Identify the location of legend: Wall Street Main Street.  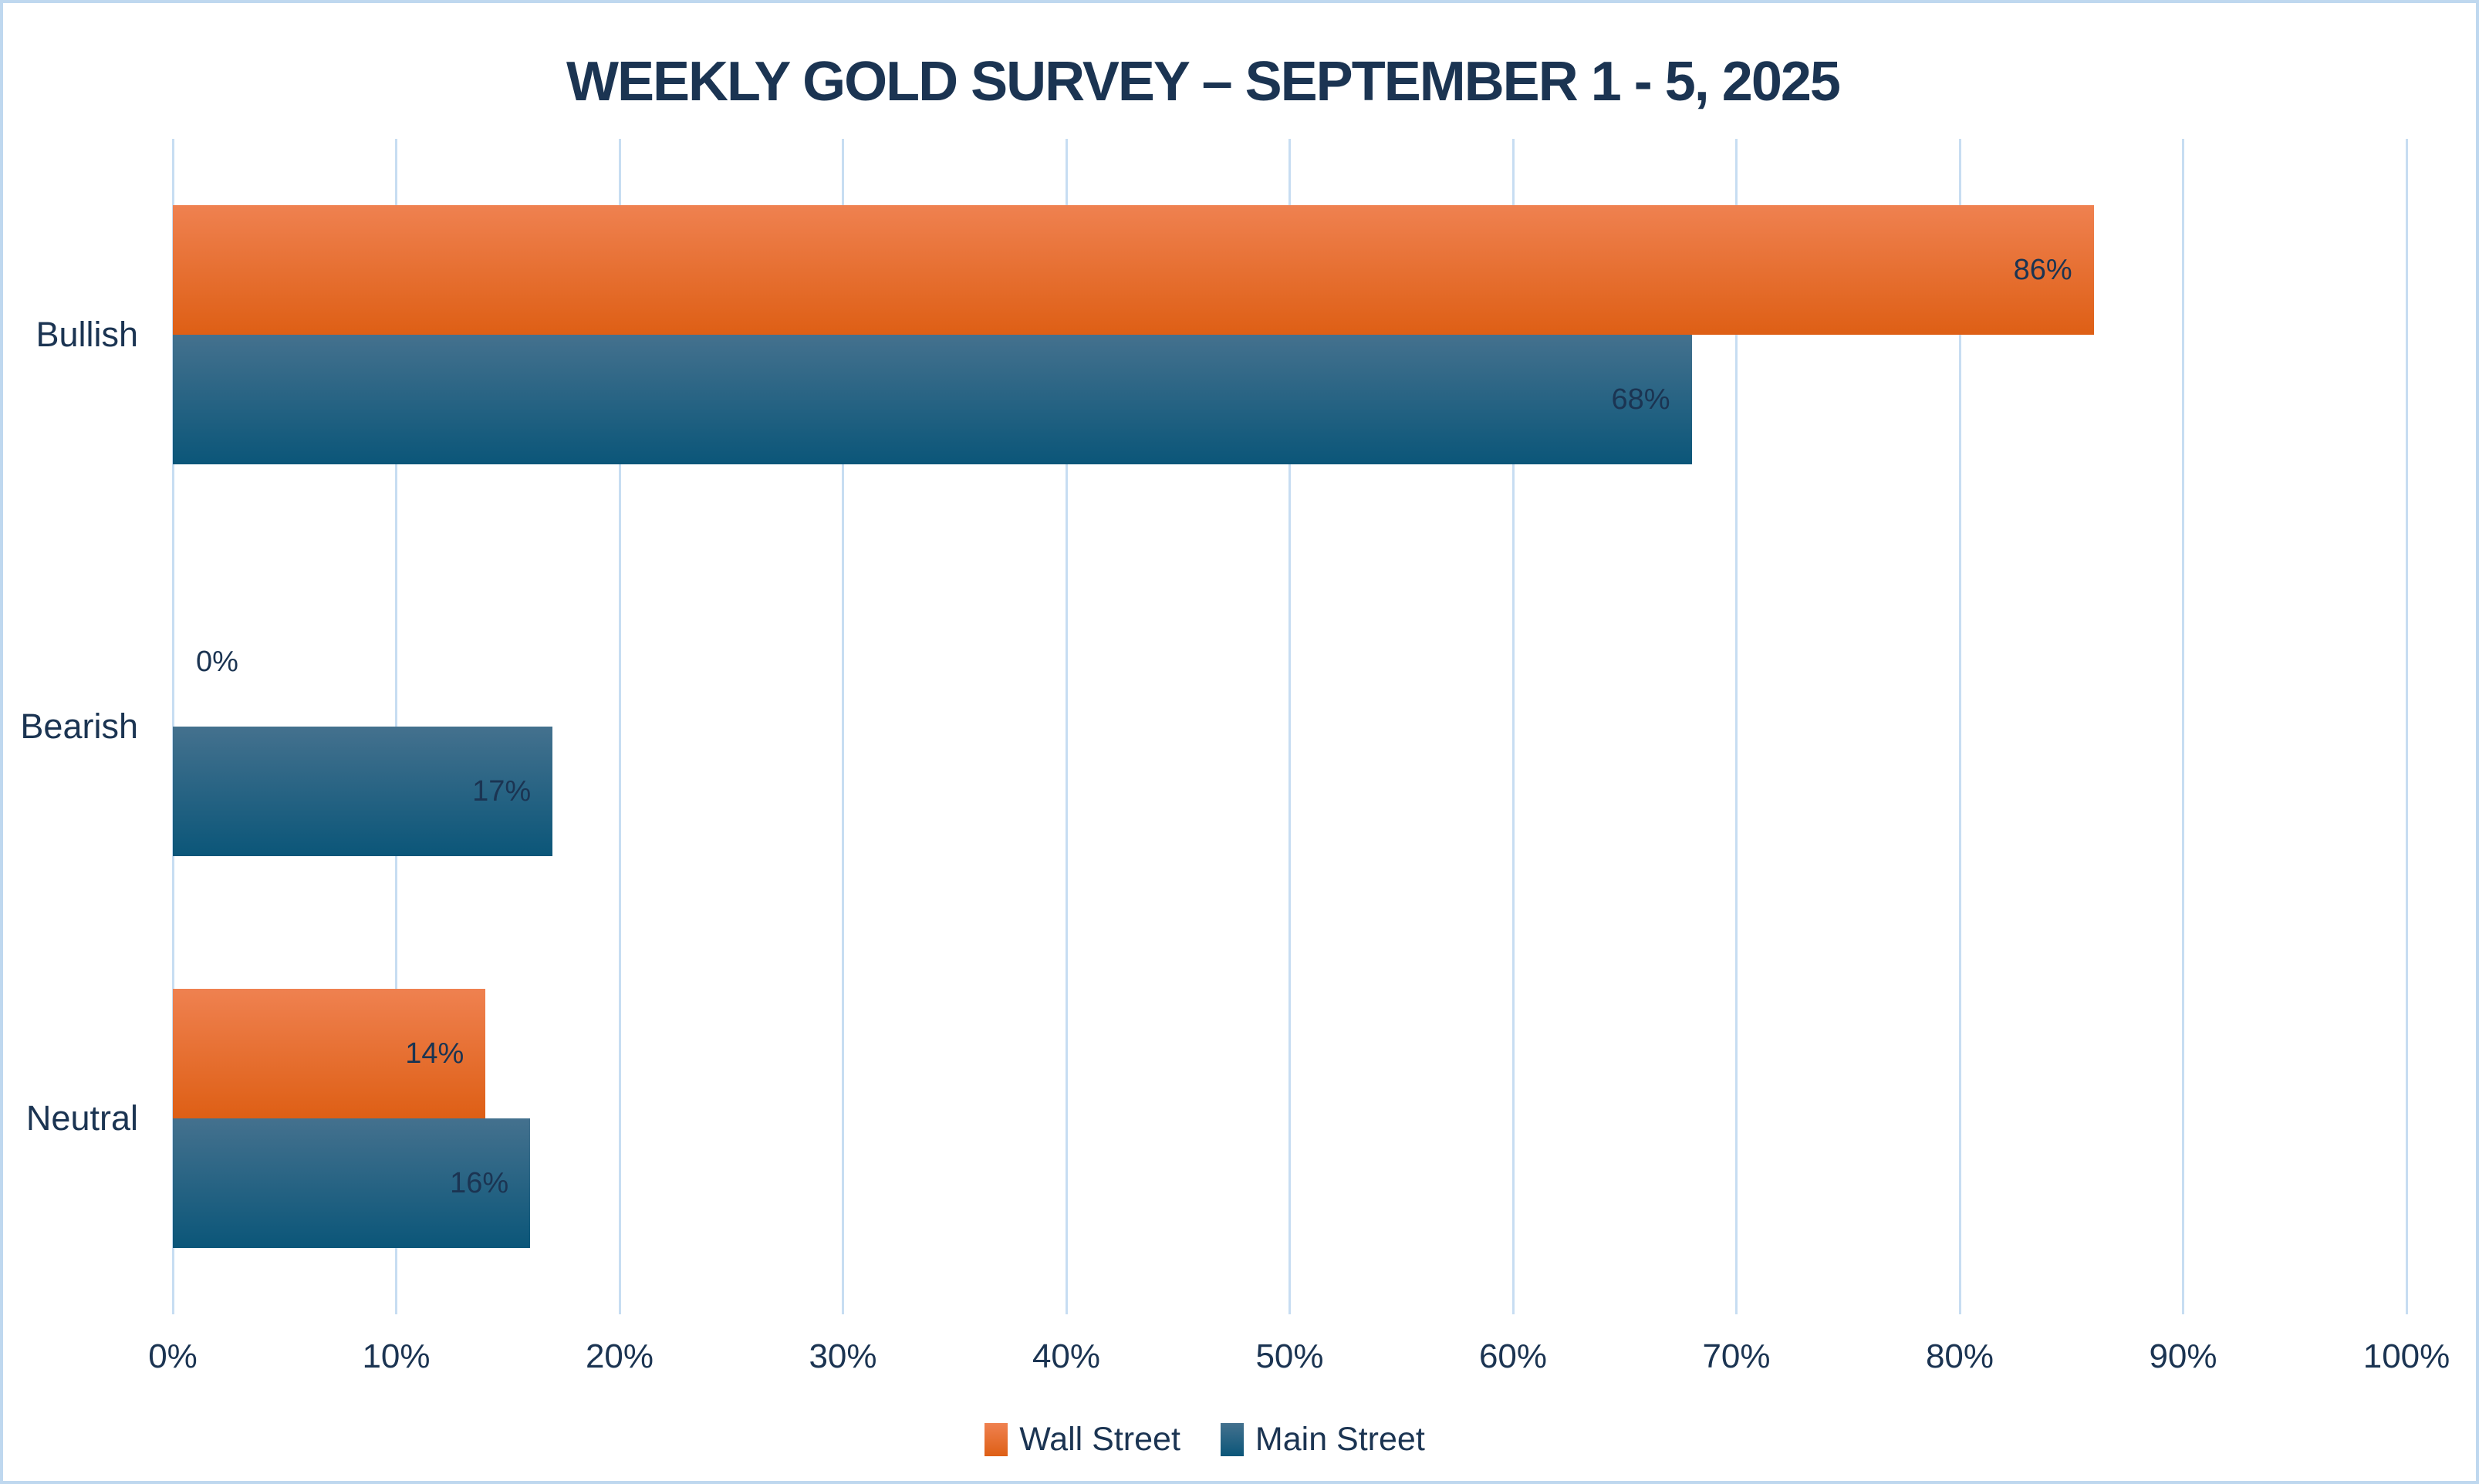
(1239, 1440).